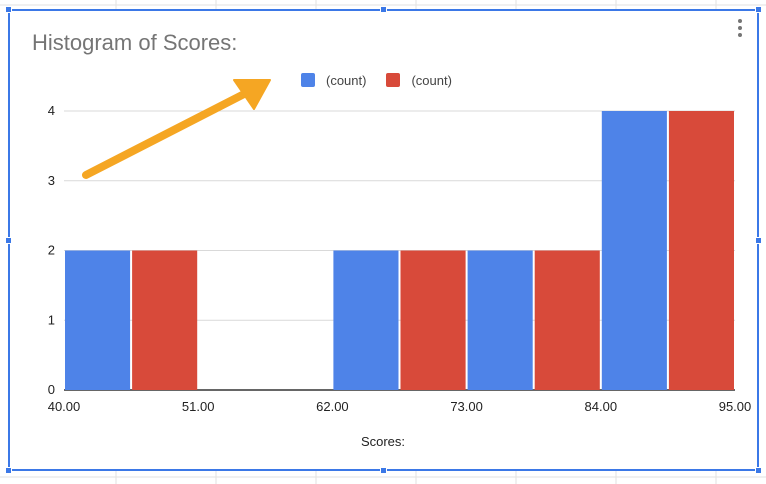  Describe the element at coordinates (332, 406) in the screenshot. I see `x-tick-label: 62.00` at that location.